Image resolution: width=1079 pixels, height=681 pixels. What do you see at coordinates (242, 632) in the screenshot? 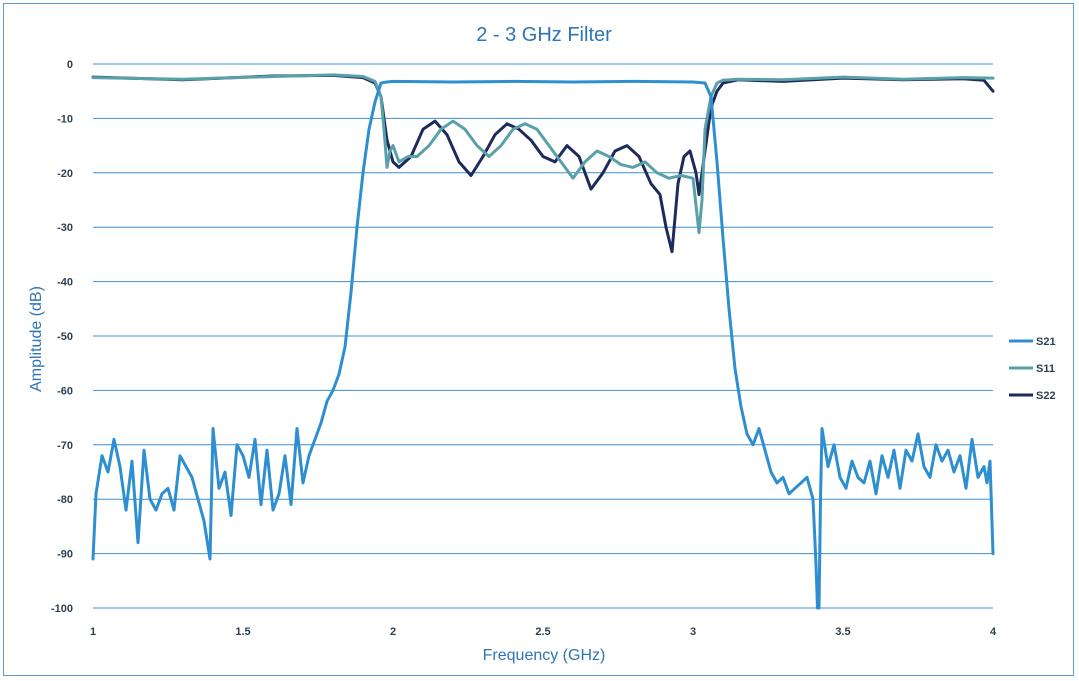
I see `x-tick-label: 1.5` at bounding box center [242, 632].